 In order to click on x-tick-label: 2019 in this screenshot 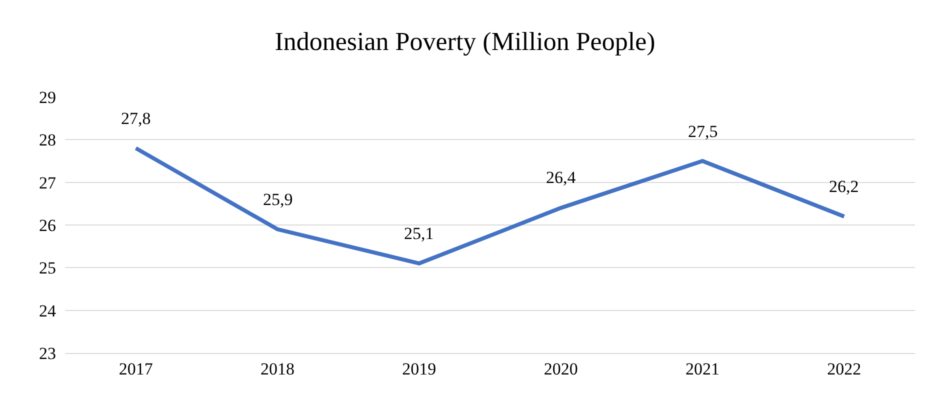, I will do `click(419, 369)`.